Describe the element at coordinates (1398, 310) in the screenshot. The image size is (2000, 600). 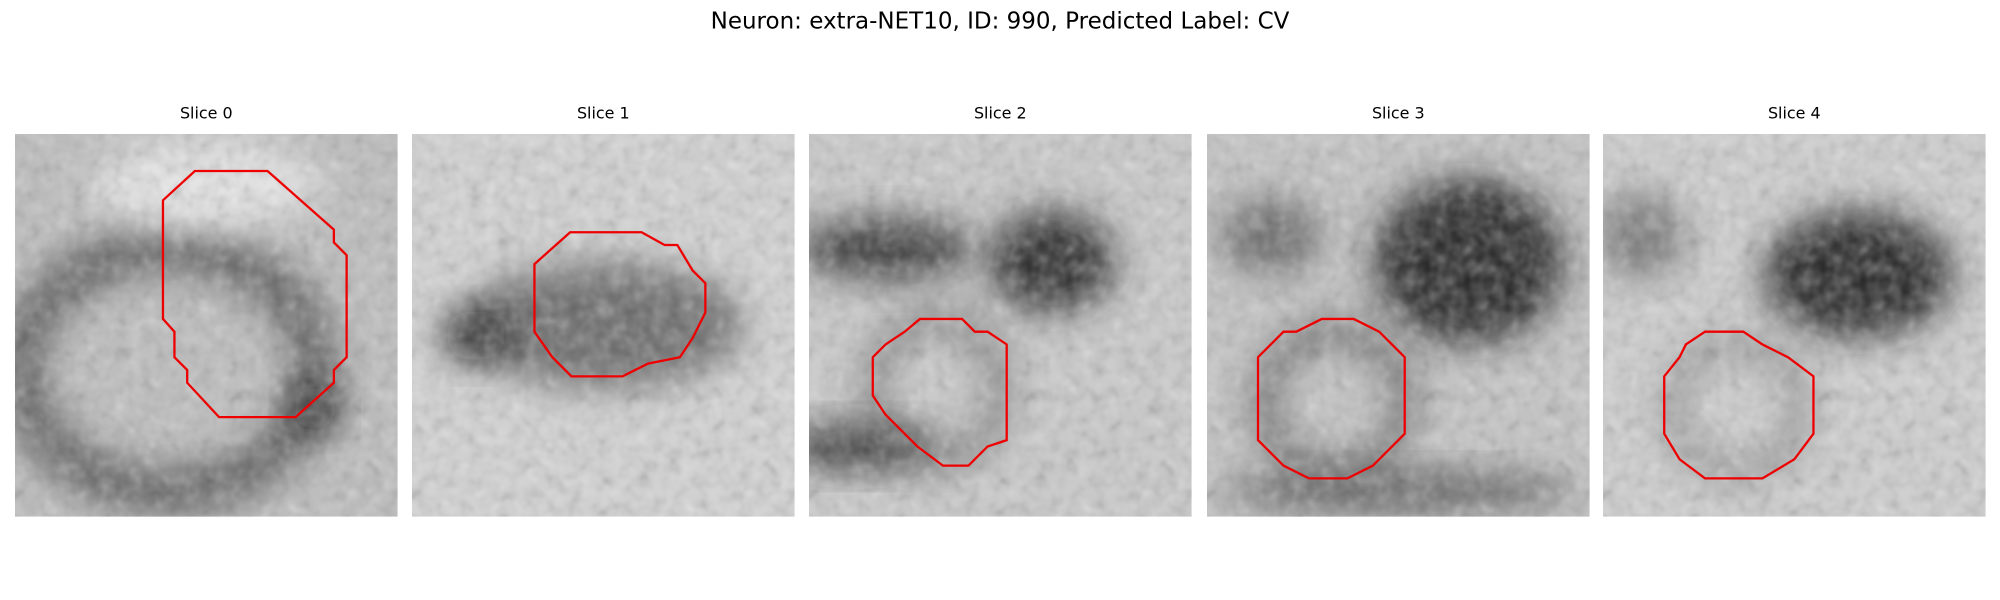
I see `panel: Slice 3` at that location.